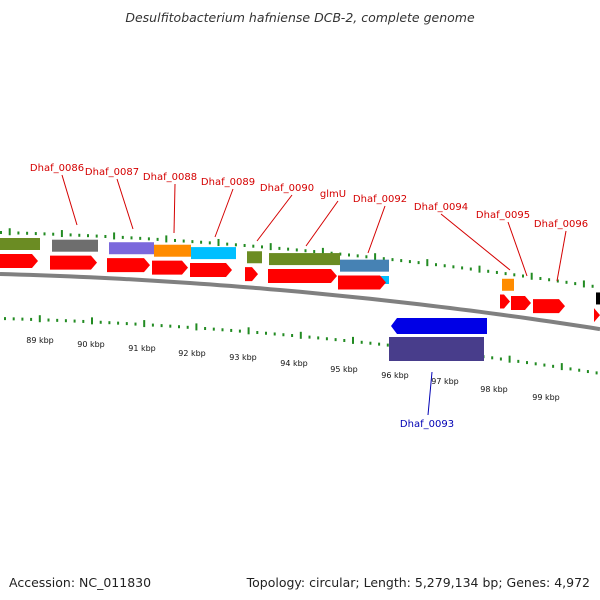 The height and width of the screenshot is (600, 600). Describe the element at coordinates (395, 375) in the screenshot. I see `tick-label: 96 kbp` at that location.